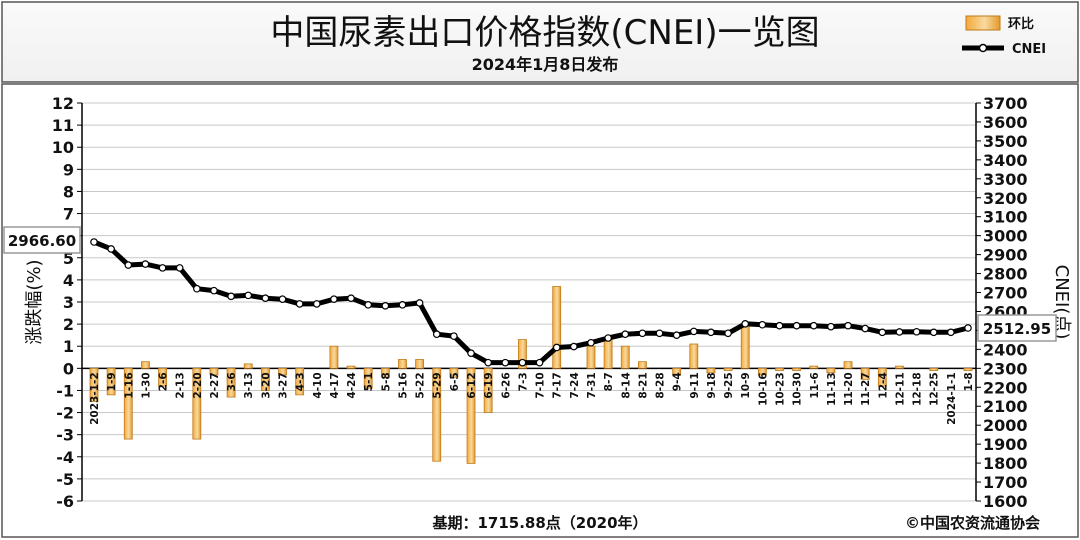 This screenshot has width=1080, height=540. I want to click on last-value-callout: 2512.95, so click(1017, 328).